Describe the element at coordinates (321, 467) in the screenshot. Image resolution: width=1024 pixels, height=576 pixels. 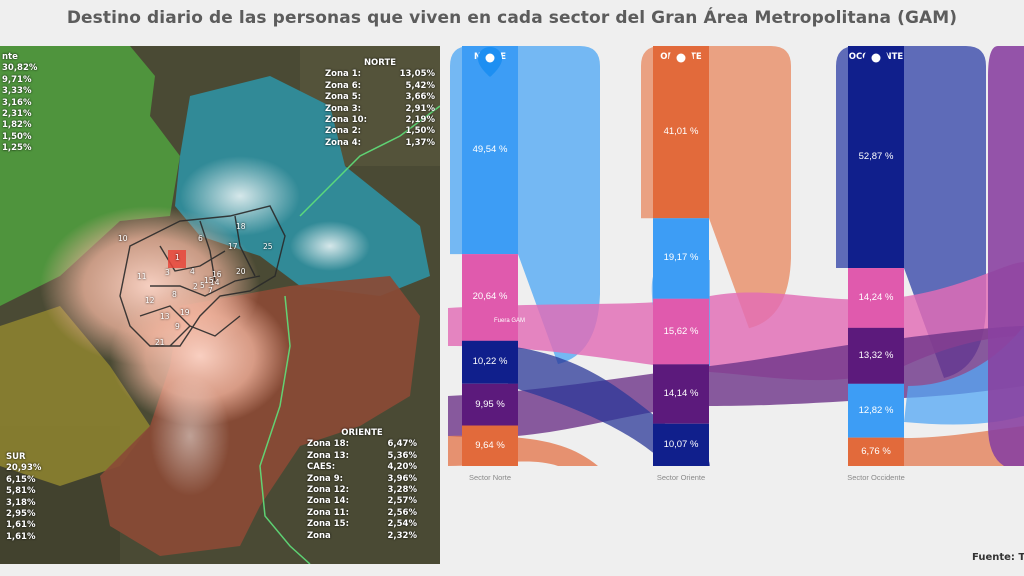
I see `legend-row-label: CAES:` at that location.